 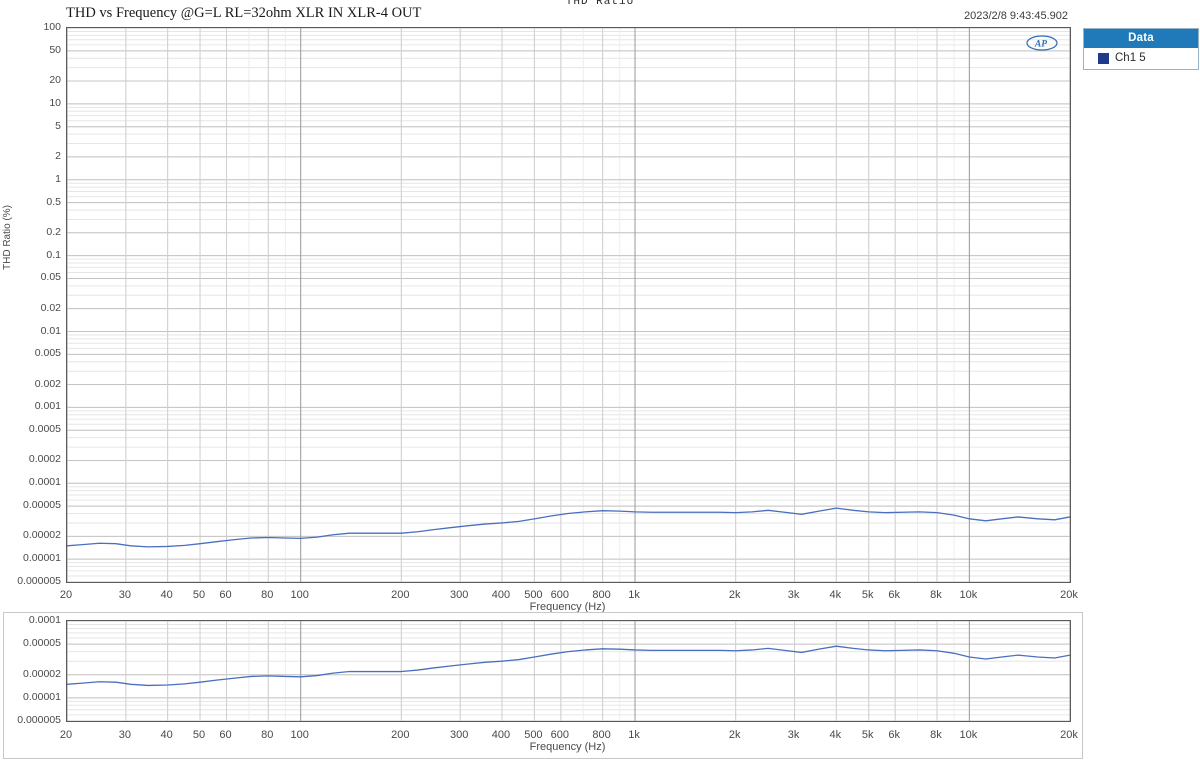 I want to click on lower-plot-area, so click(x=568, y=671).